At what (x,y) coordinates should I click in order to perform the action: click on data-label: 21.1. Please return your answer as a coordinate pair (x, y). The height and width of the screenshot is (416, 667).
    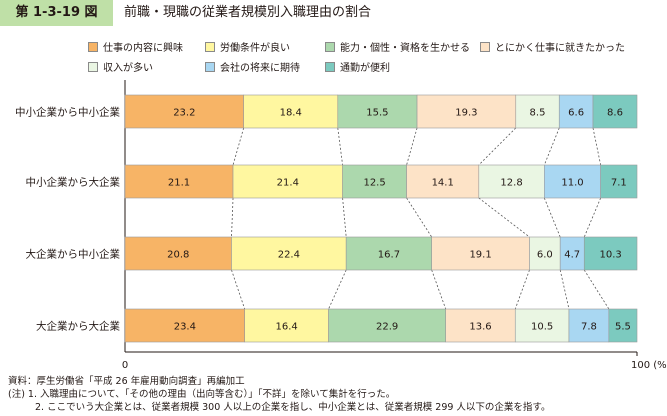
    Looking at the image, I should click on (179, 183).